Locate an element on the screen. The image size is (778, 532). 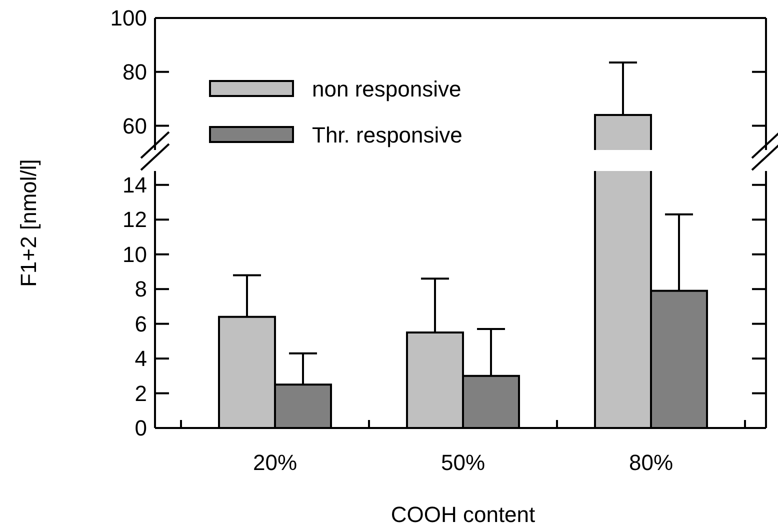
y-tick-label: 0 is located at coordinates (140, 428).